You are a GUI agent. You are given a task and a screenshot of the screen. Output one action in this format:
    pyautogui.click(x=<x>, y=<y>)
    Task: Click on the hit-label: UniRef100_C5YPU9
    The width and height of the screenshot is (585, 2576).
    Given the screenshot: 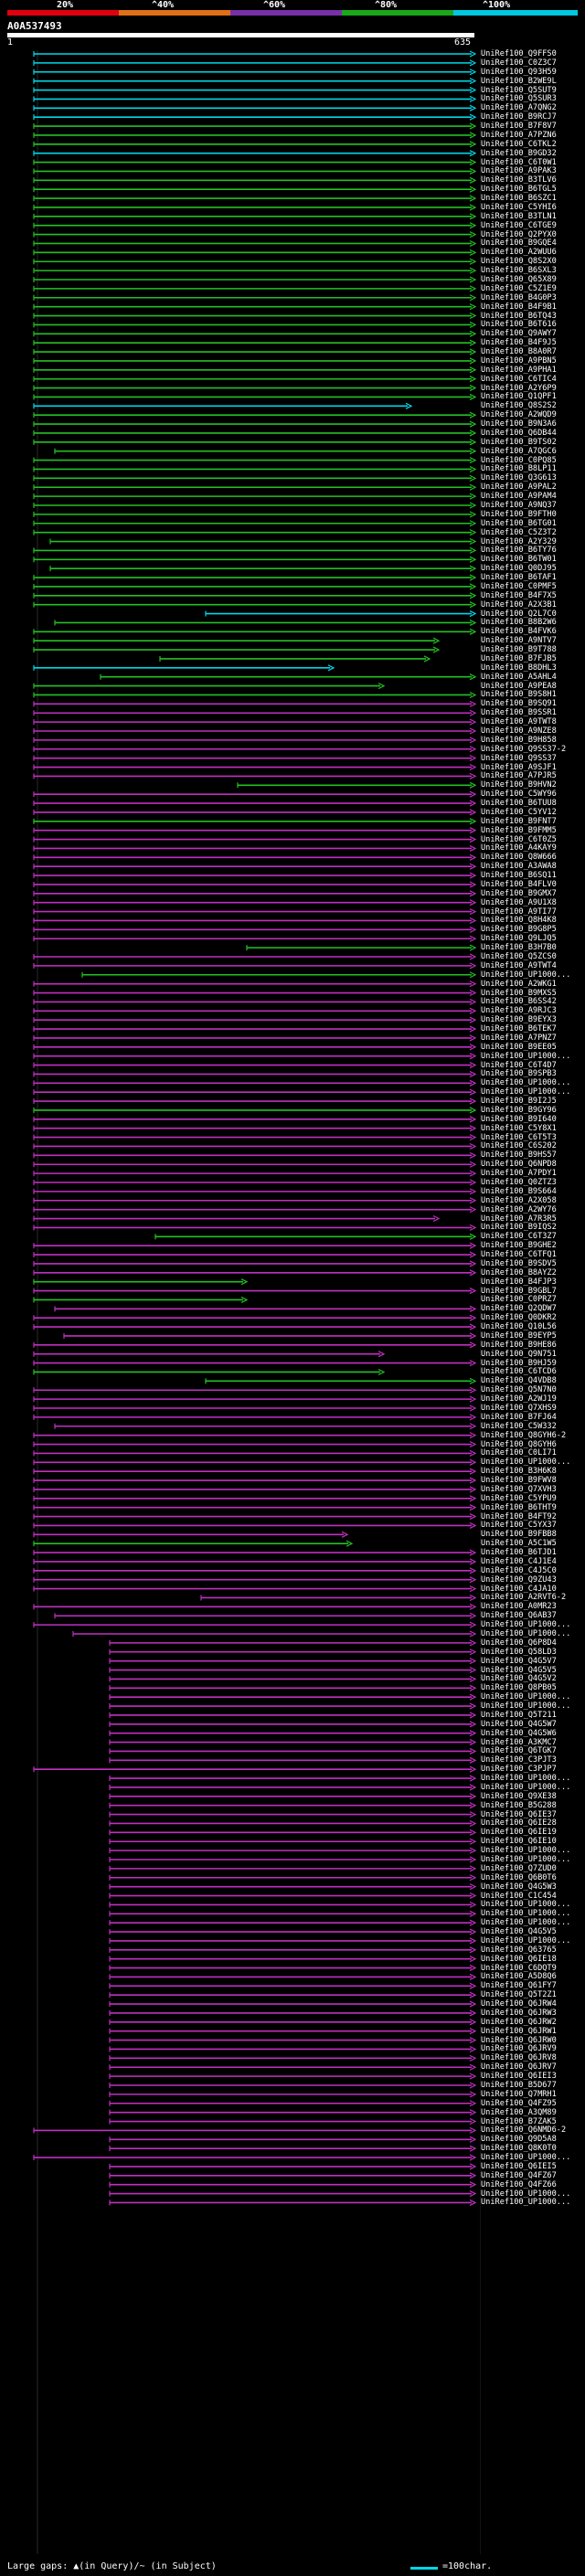 What is the action you would take?
    pyautogui.click(x=519, y=1498)
    